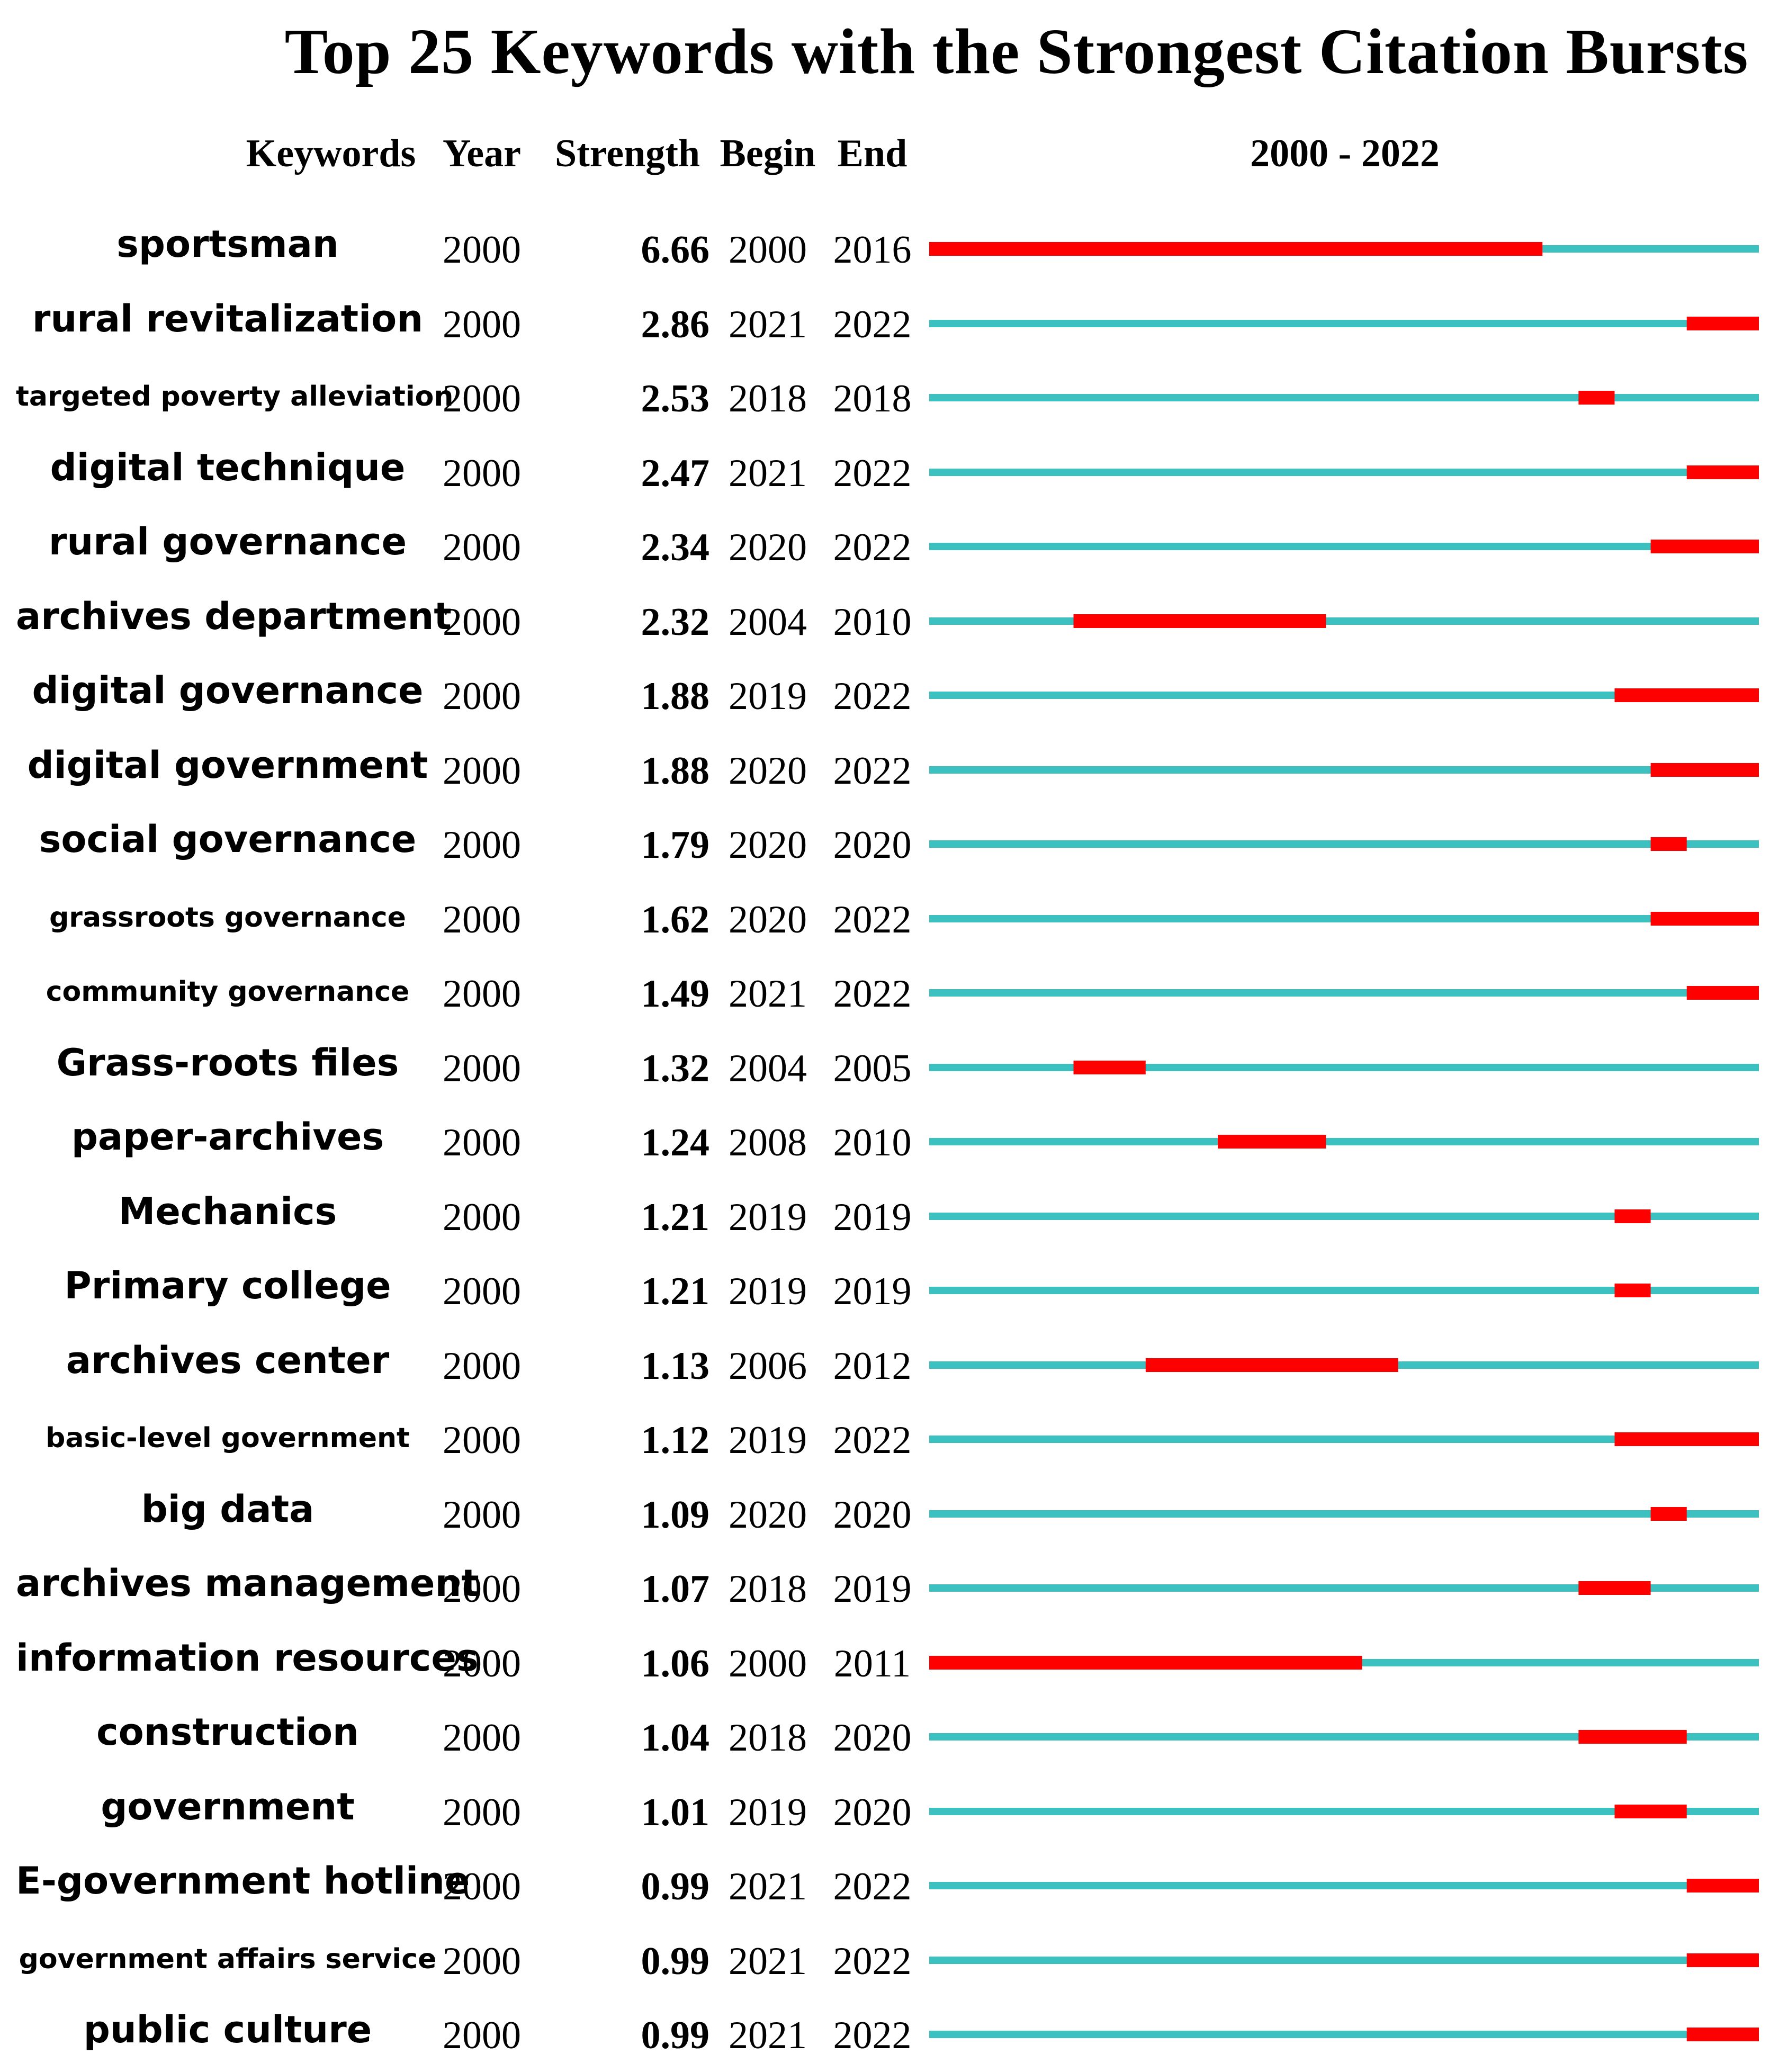 This screenshot has width=1779, height=2072. Describe the element at coordinates (889, 1514) in the screenshot. I see `table-row: big data 2000 1.09 2020 2020` at that location.